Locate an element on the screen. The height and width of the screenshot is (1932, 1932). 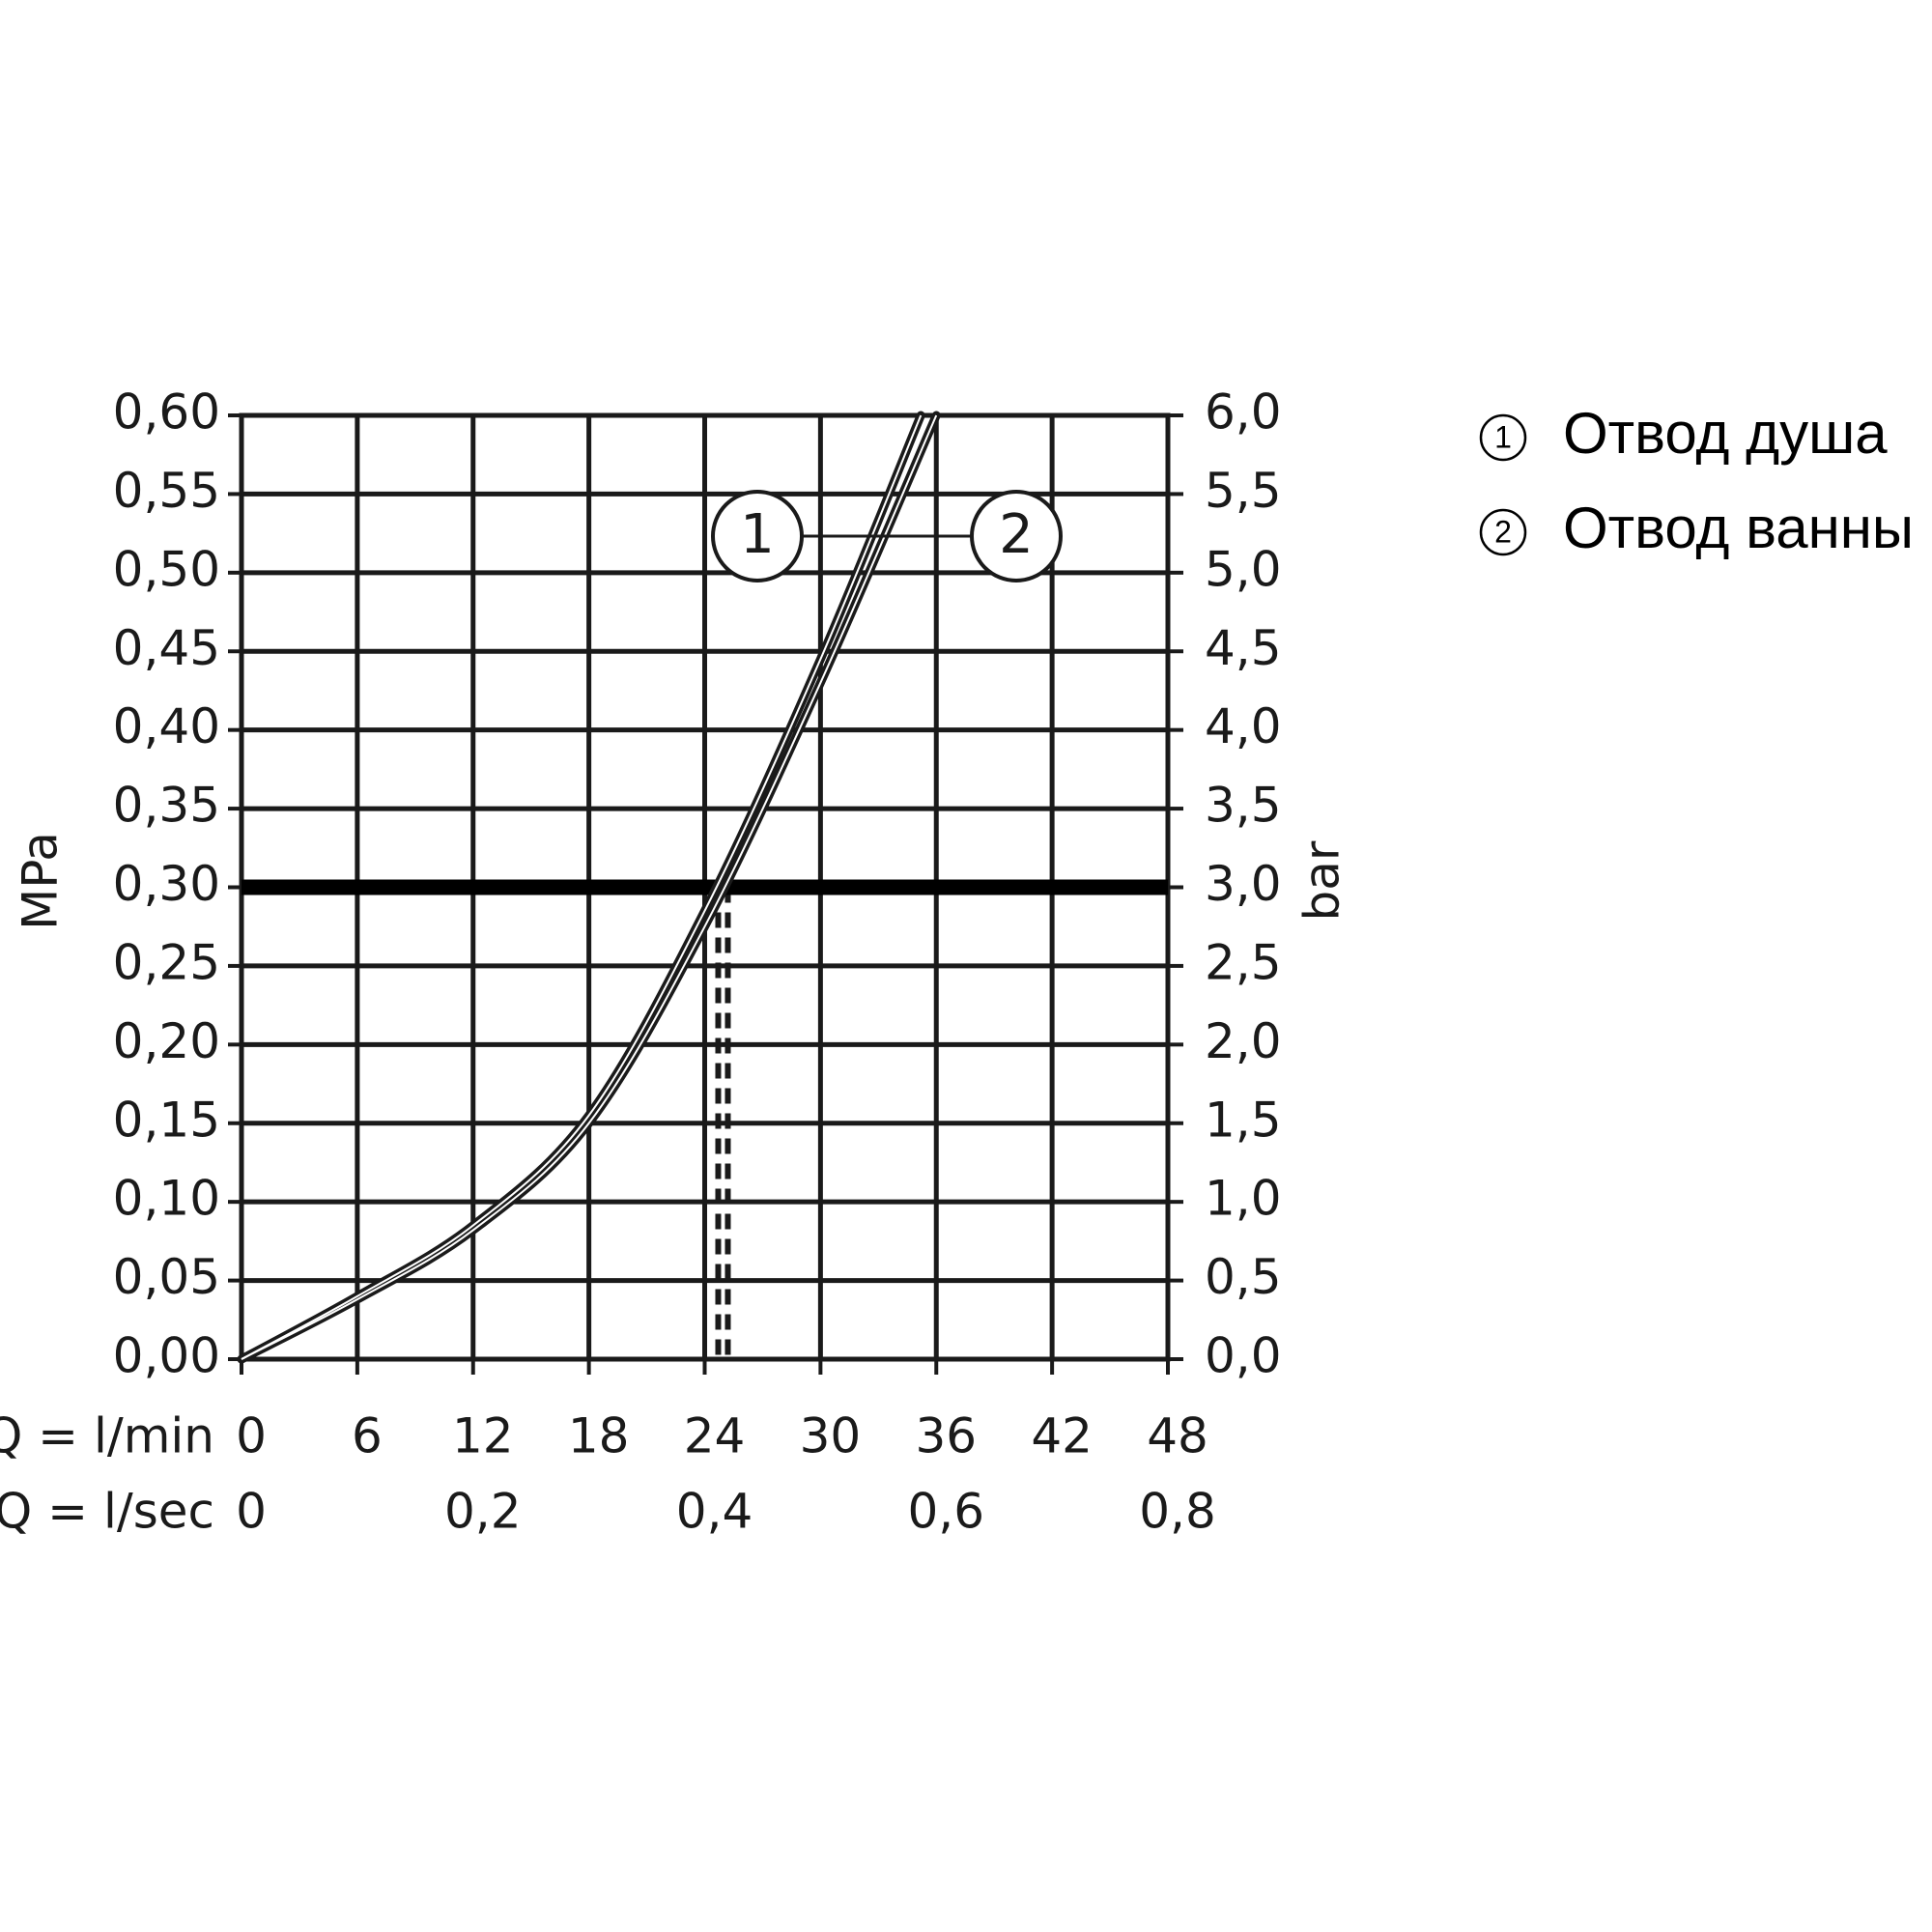
x-tick-label: 12 is located at coordinates (483, 1436).